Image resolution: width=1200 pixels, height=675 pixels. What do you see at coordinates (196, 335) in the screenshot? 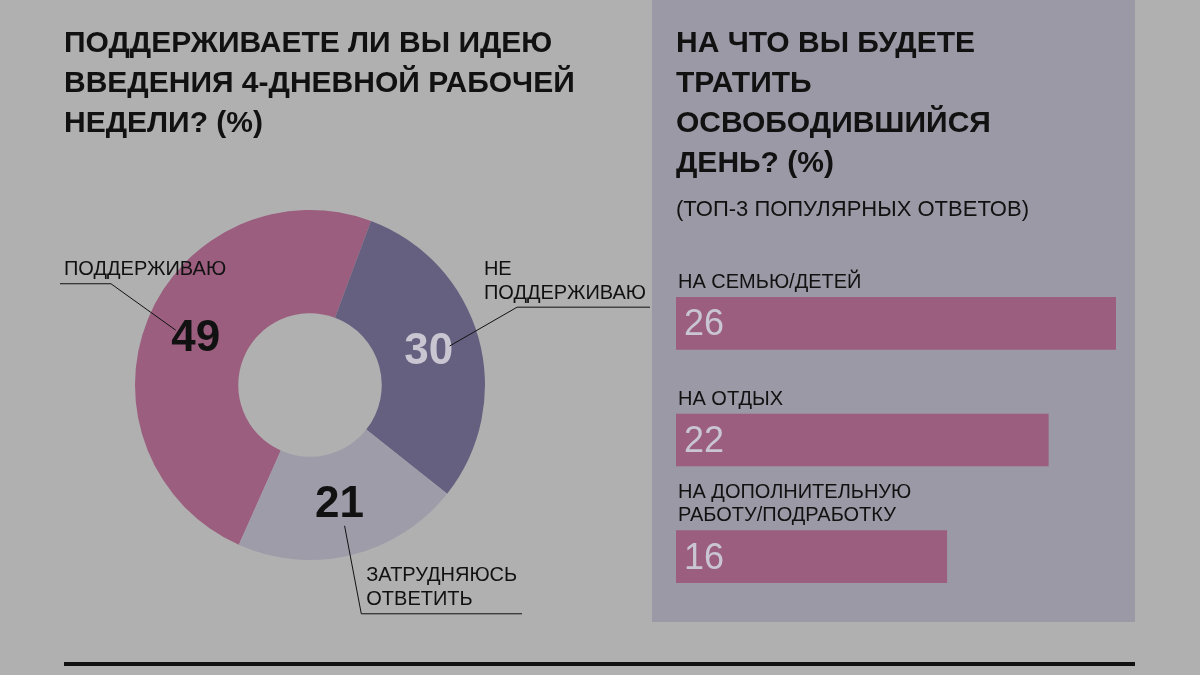
I see `data-label: 49` at bounding box center [196, 335].